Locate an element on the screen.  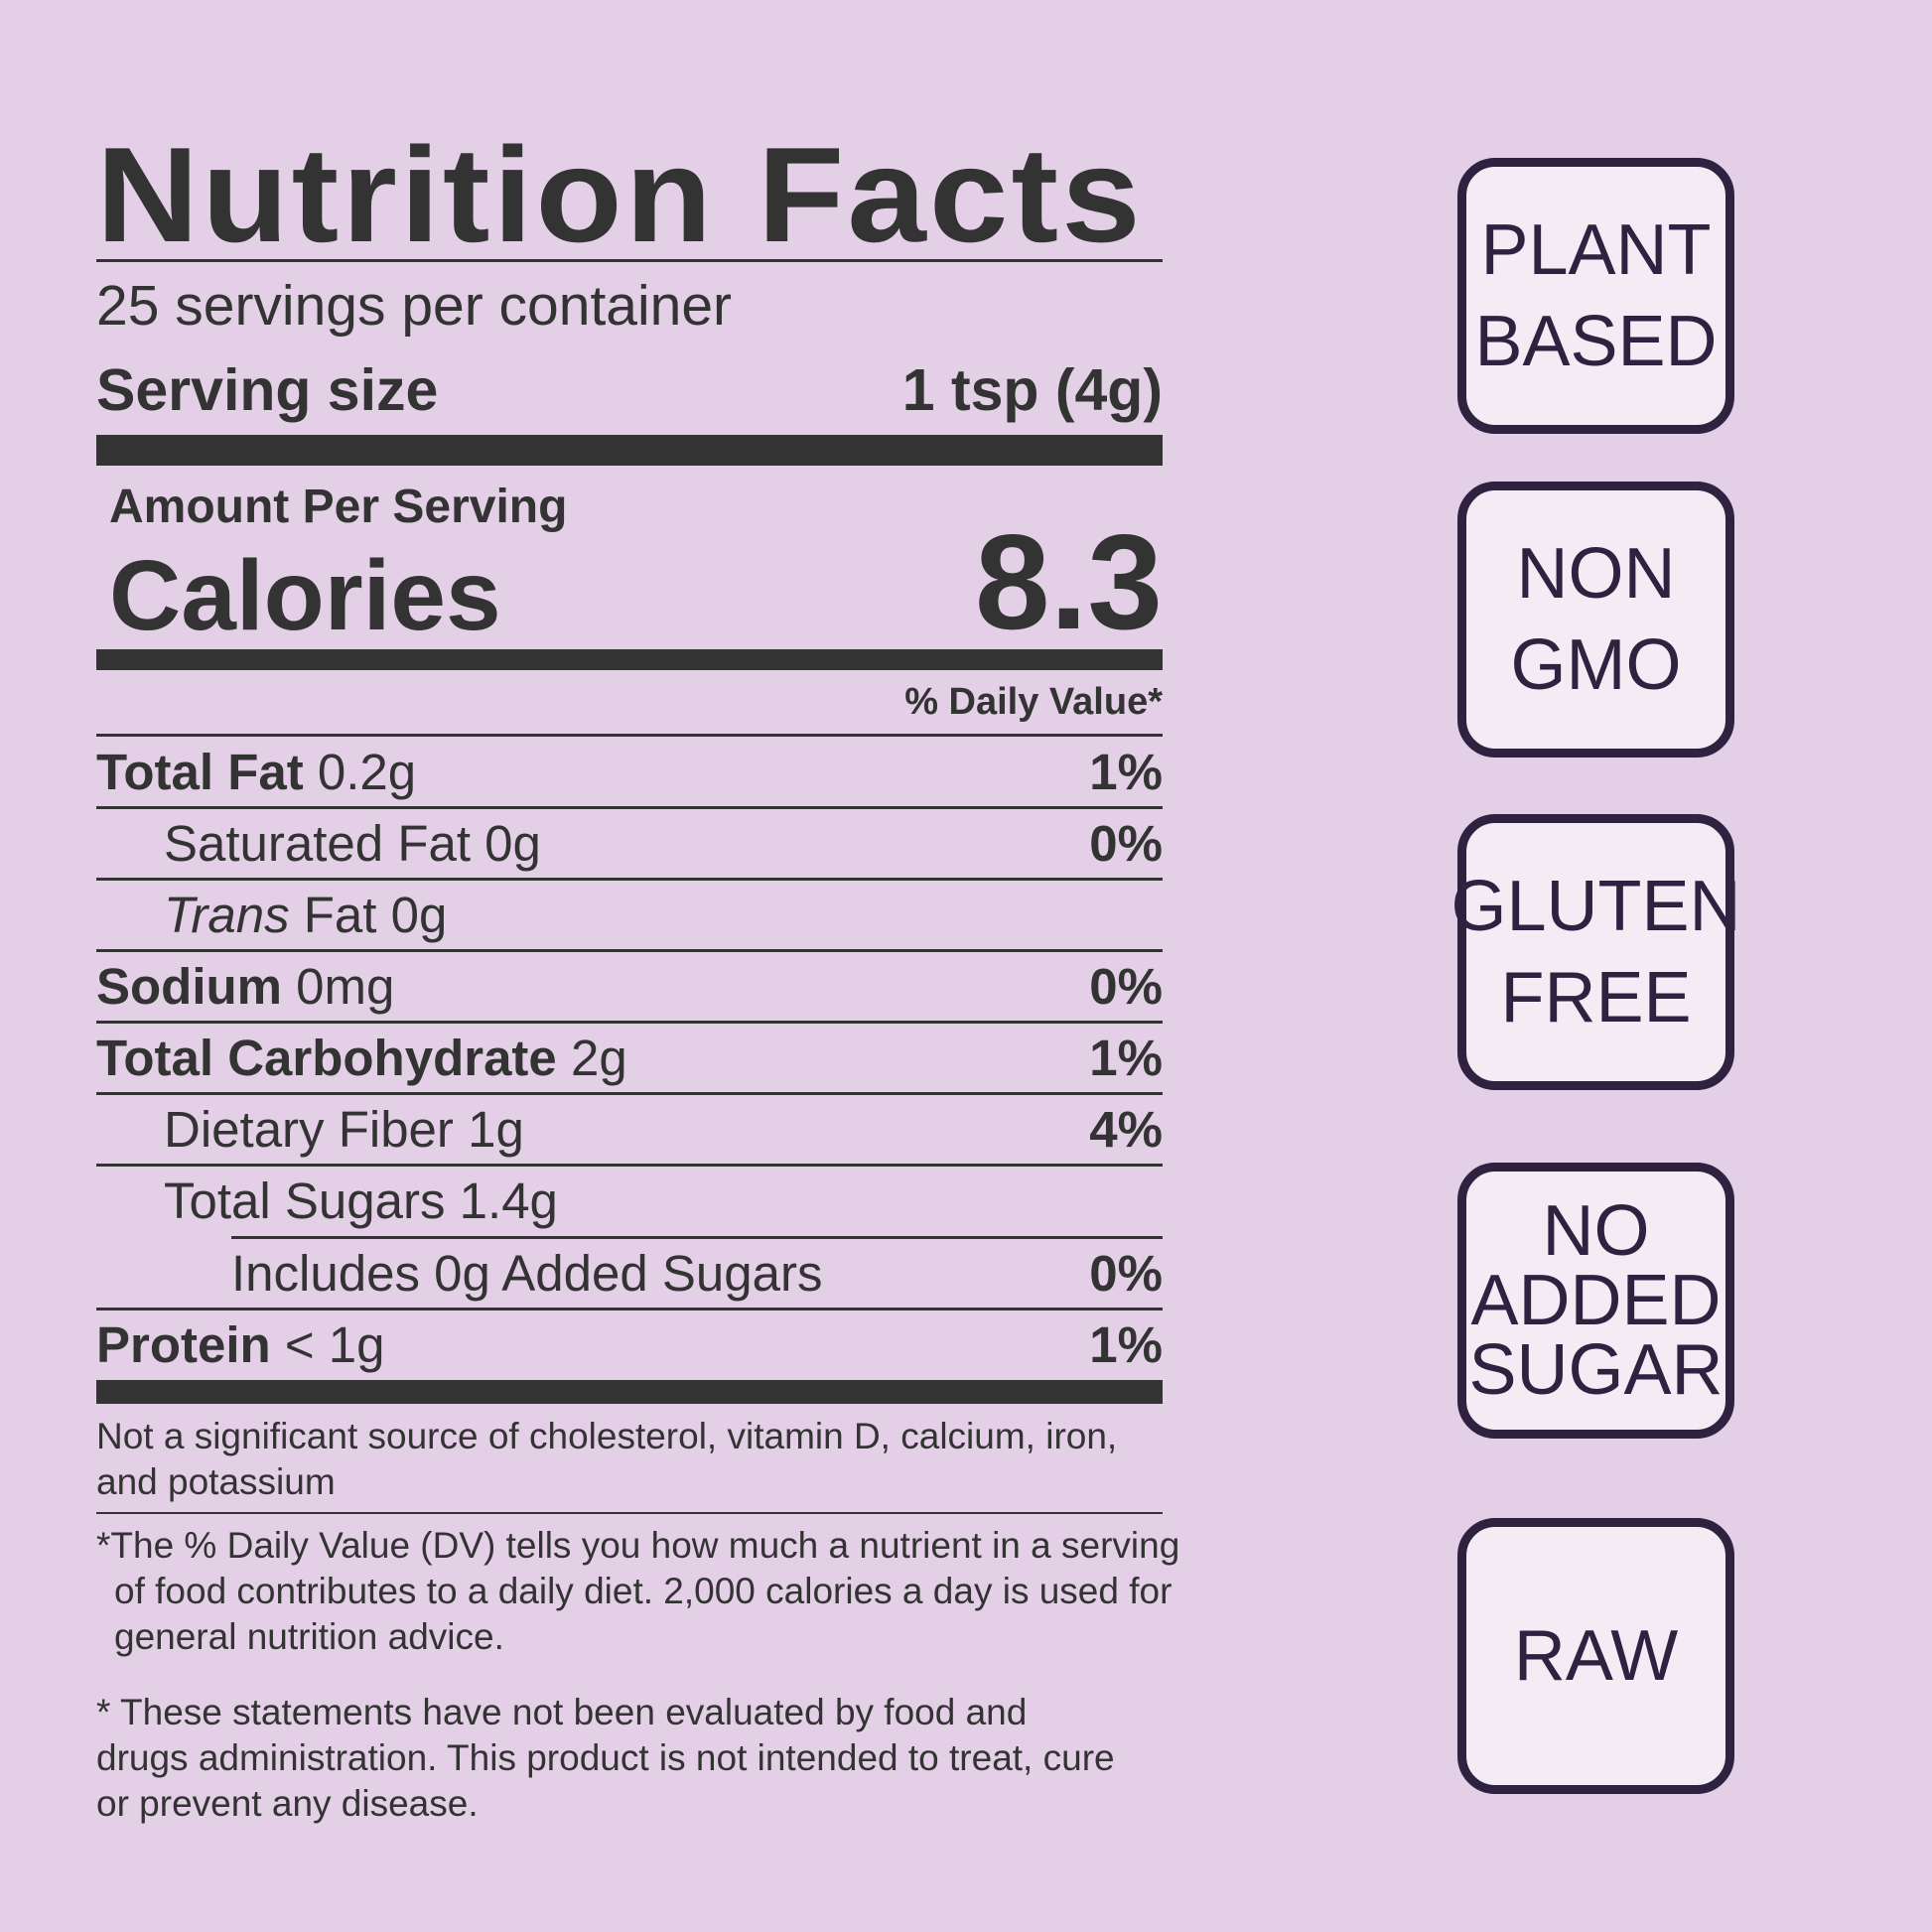
nutrient-name: Protein is located at coordinates (183, 1344).